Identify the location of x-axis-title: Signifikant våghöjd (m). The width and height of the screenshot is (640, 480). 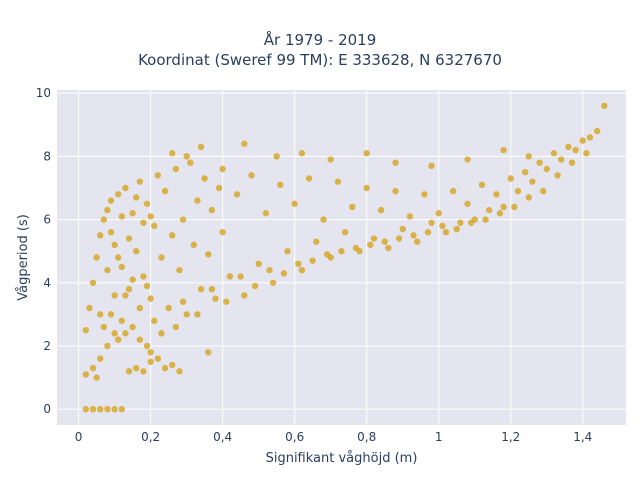
(342, 458).